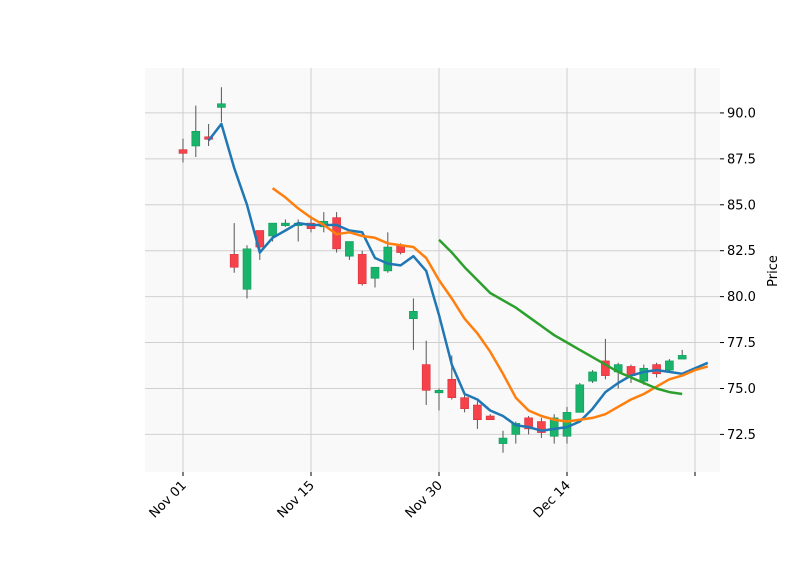  Describe the element at coordinates (741, 389) in the screenshot. I see `y-tick-label: 75.0` at that location.